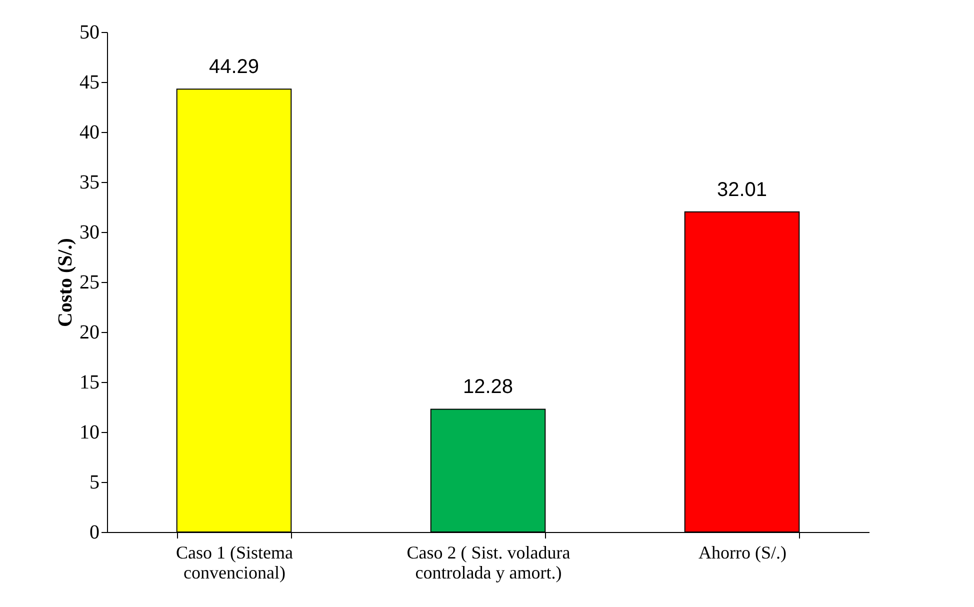 This screenshot has width=974, height=607. Describe the element at coordinates (742, 552) in the screenshot. I see `x-tick-label: Ahorro (S/.)` at that location.